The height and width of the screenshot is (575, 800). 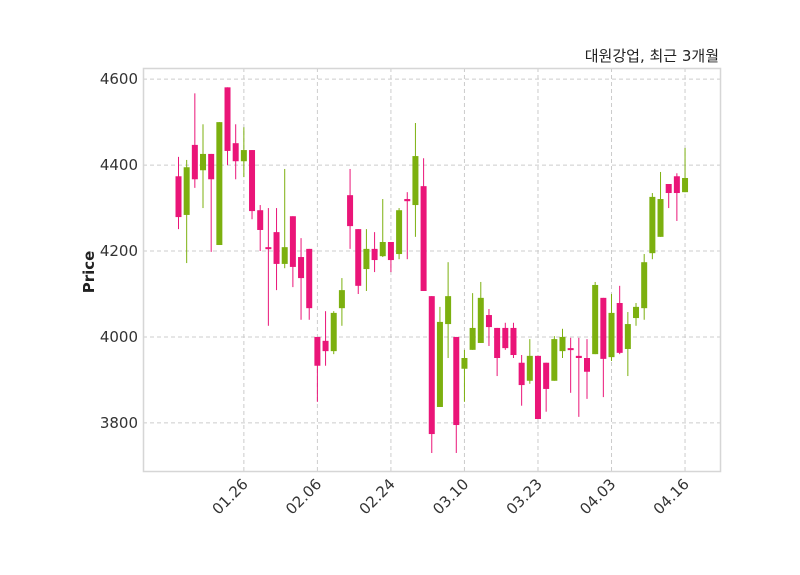 What do you see at coordinates (597, 496) in the screenshot?
I see `x-tick-label: 04.03` at bounding box center [597, 496].